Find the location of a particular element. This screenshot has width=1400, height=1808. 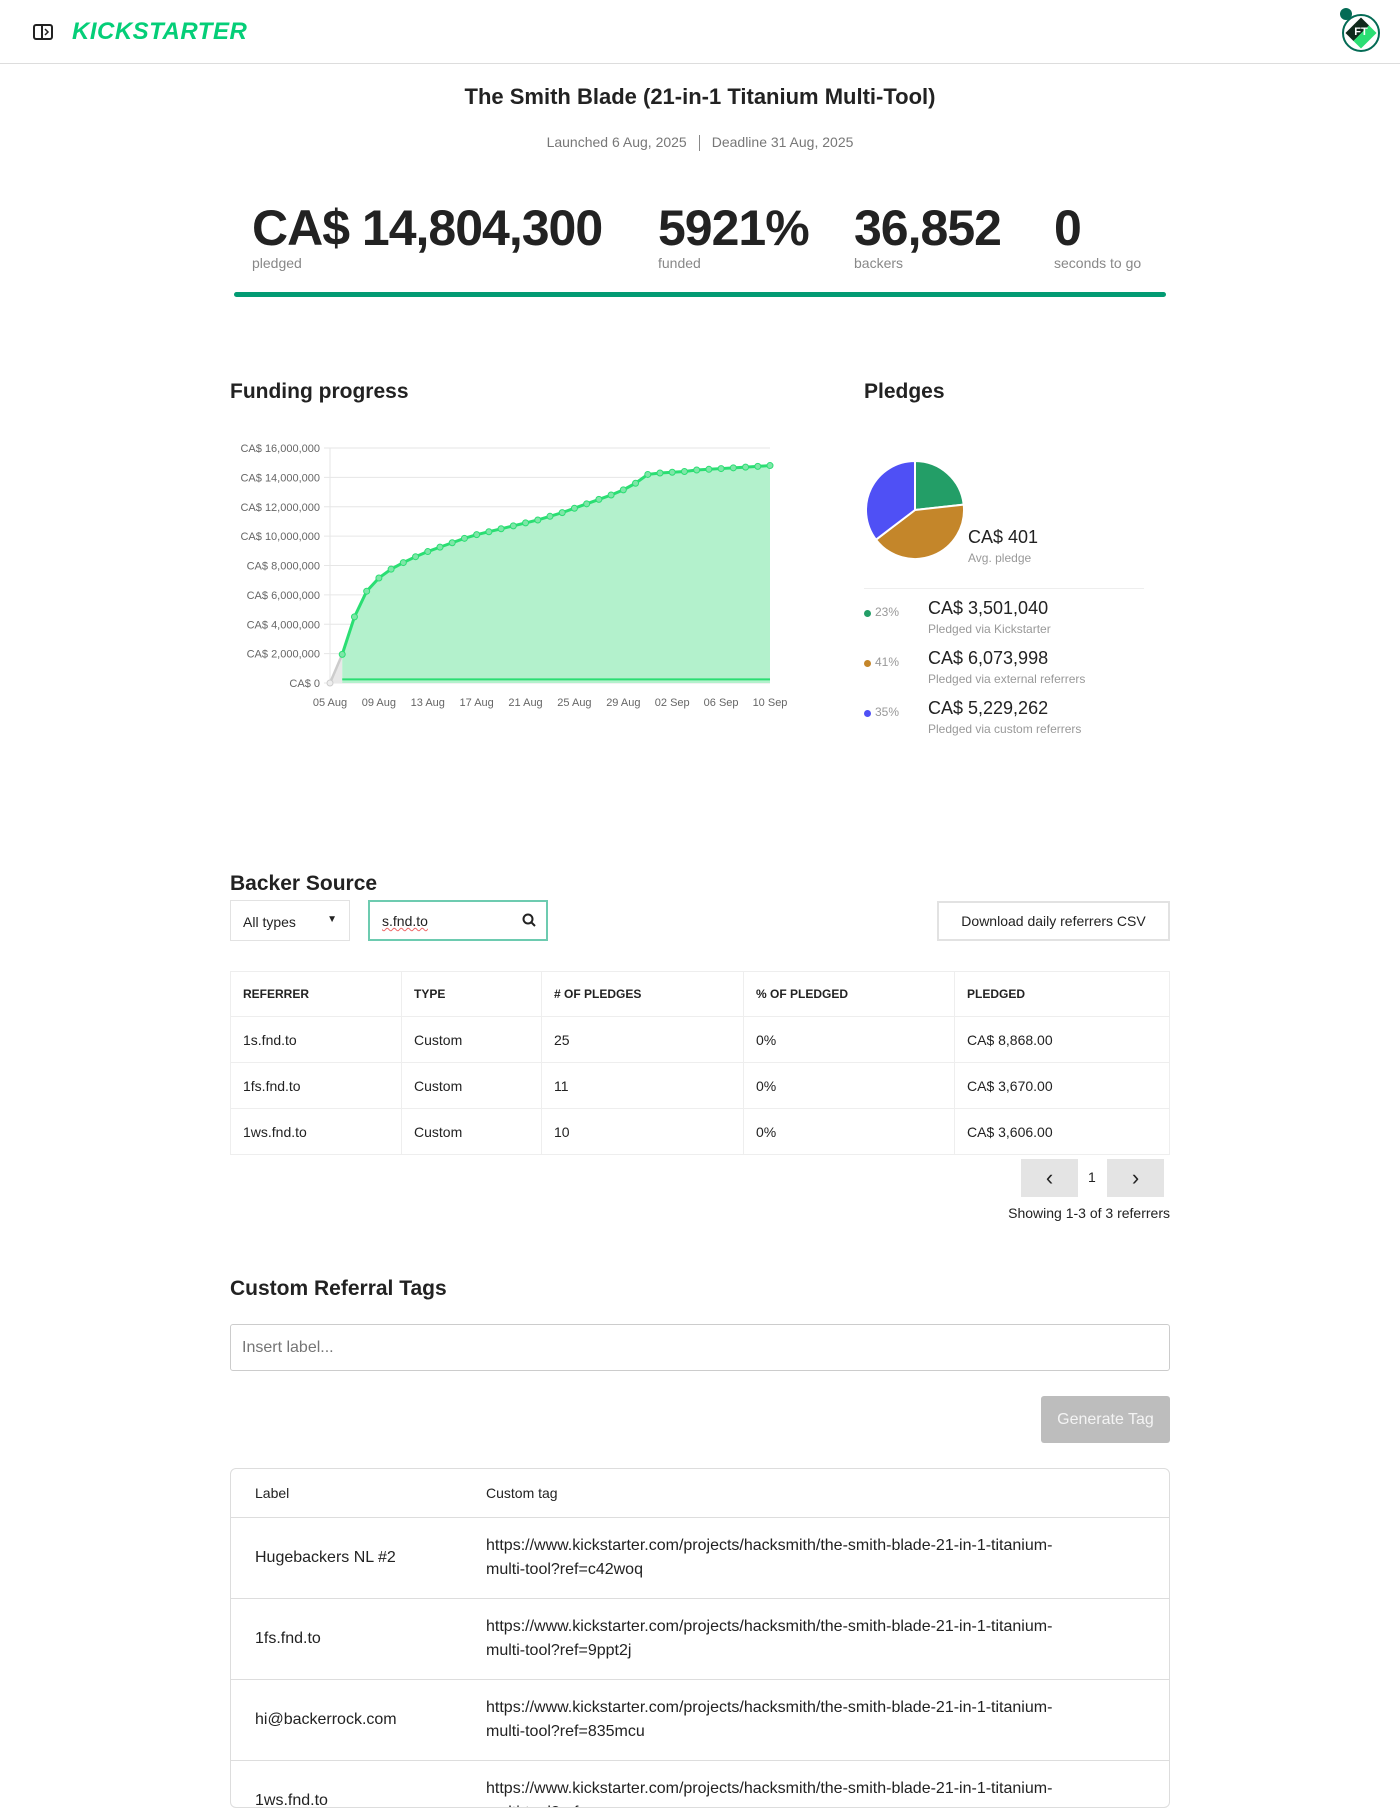

table-row: 1s.fnd.to Custom 25 0% CA$ 8,868.00 is located at coordinates (700, 1039).